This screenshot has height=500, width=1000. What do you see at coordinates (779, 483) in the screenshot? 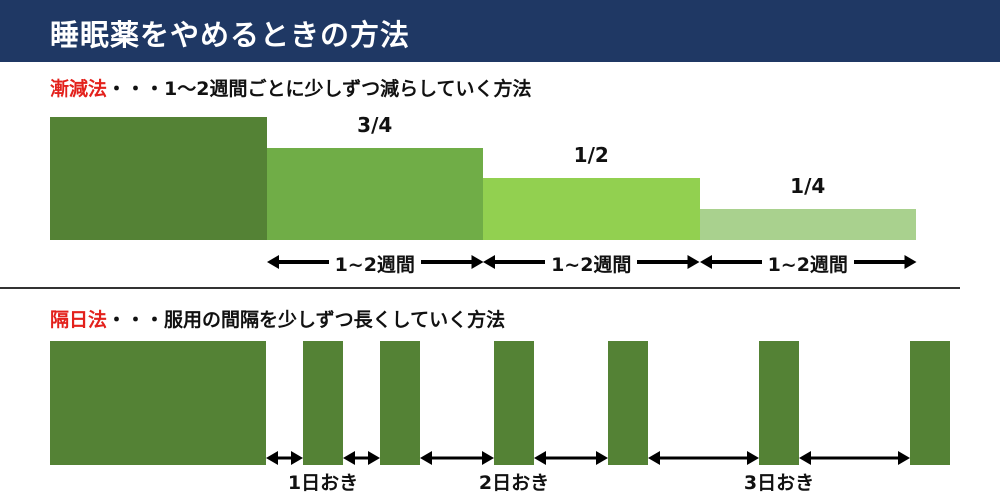
I see `interval-label: 3日おき` at bounding box center [779, 483].